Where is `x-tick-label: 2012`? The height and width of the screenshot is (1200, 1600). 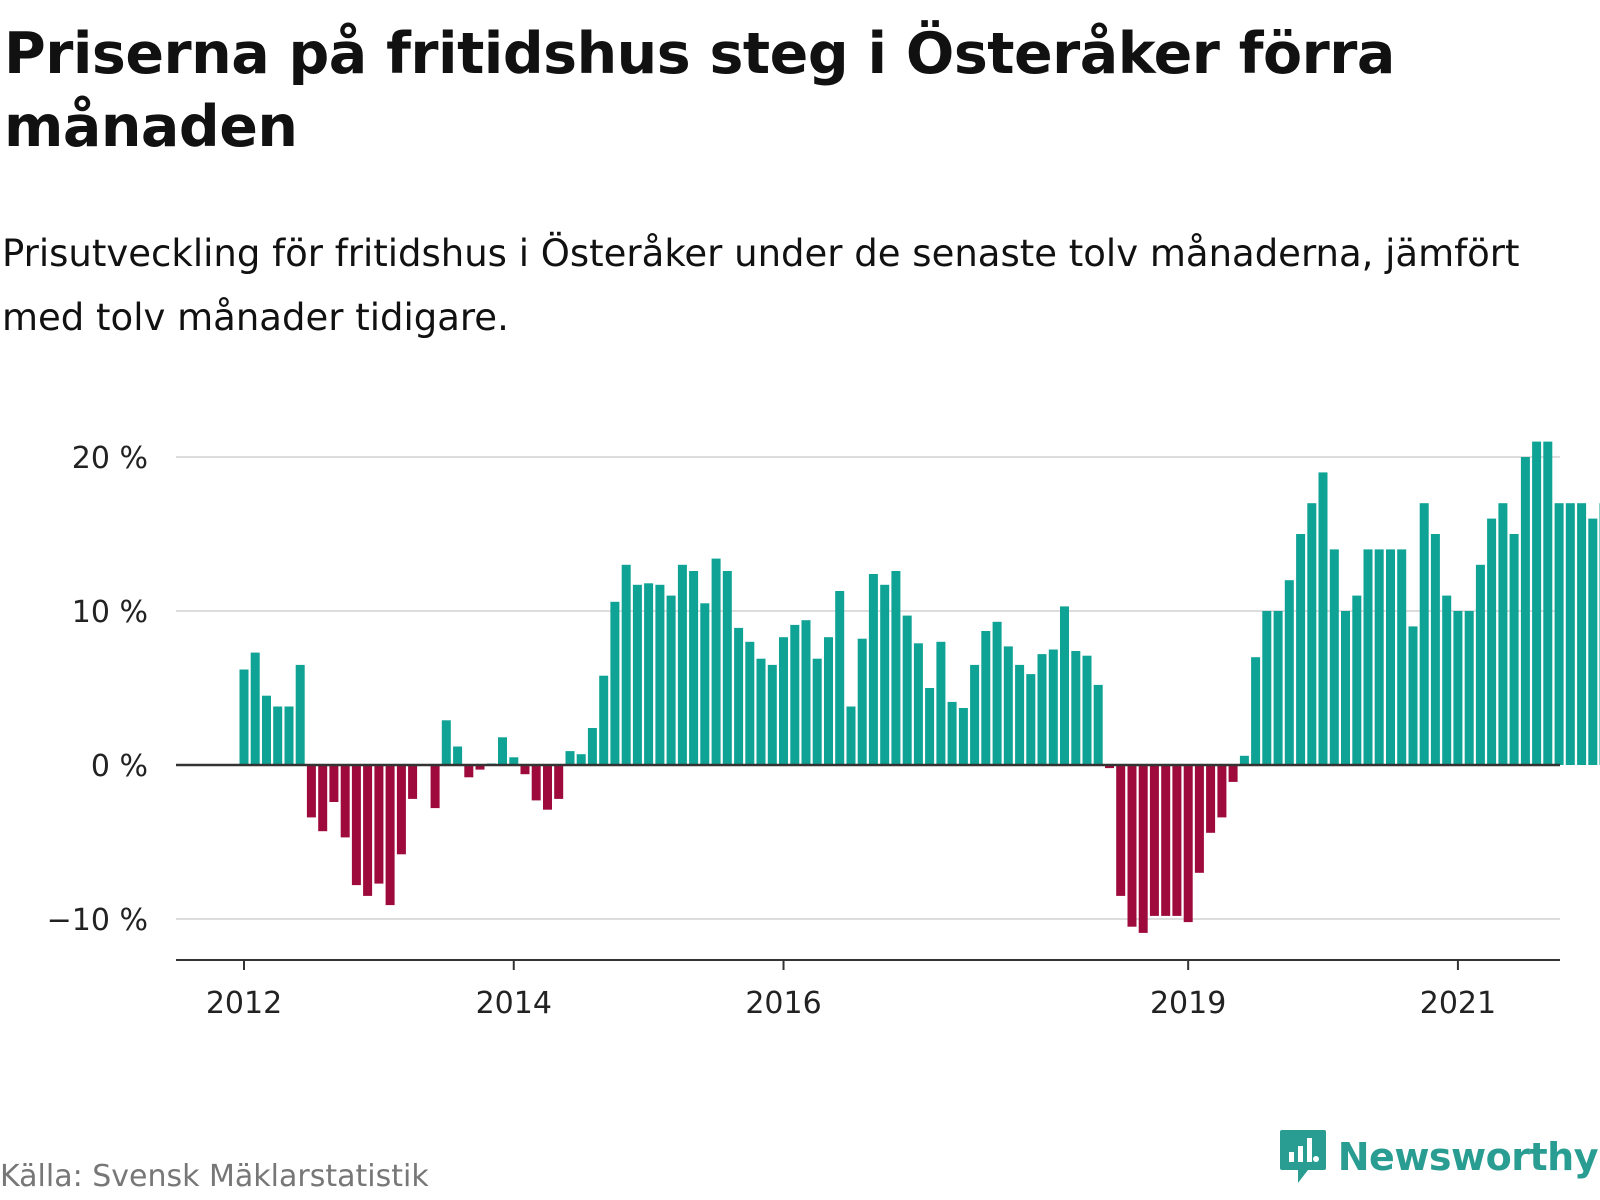
x-tick-label: 2012 is located at coordinates (244, 1003).